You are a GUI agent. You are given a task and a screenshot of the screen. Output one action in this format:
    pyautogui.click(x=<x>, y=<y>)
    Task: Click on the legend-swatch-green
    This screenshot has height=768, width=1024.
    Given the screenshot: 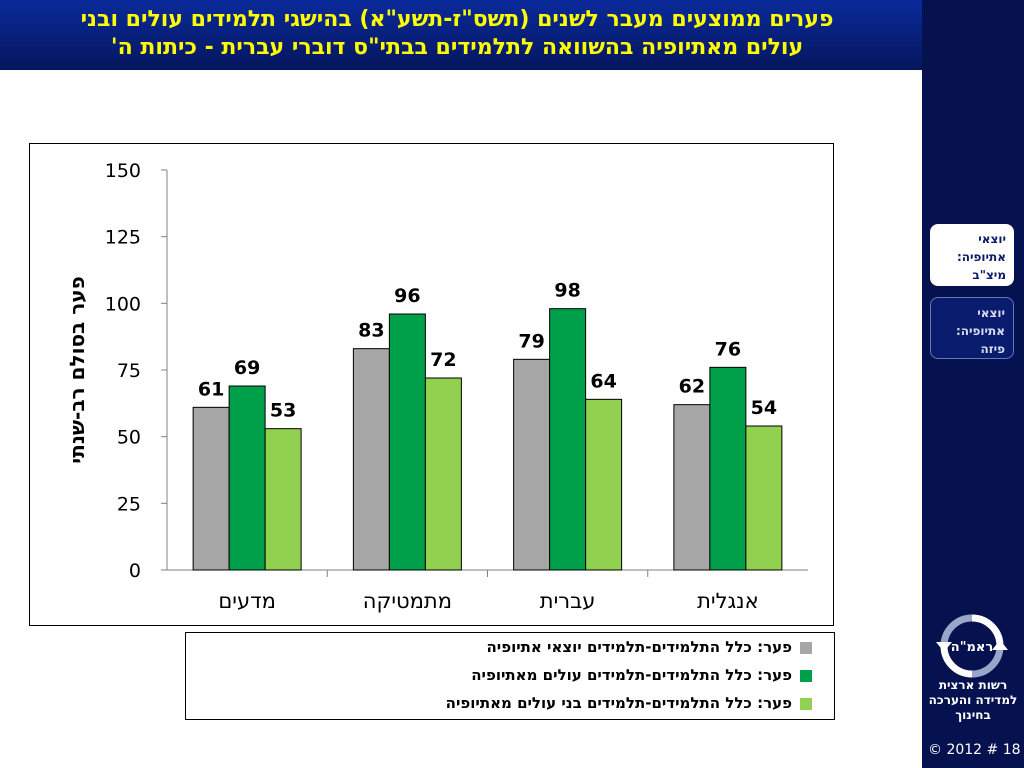 What is the action you would take?
    pyautogui.click(x=806, y=675)
    